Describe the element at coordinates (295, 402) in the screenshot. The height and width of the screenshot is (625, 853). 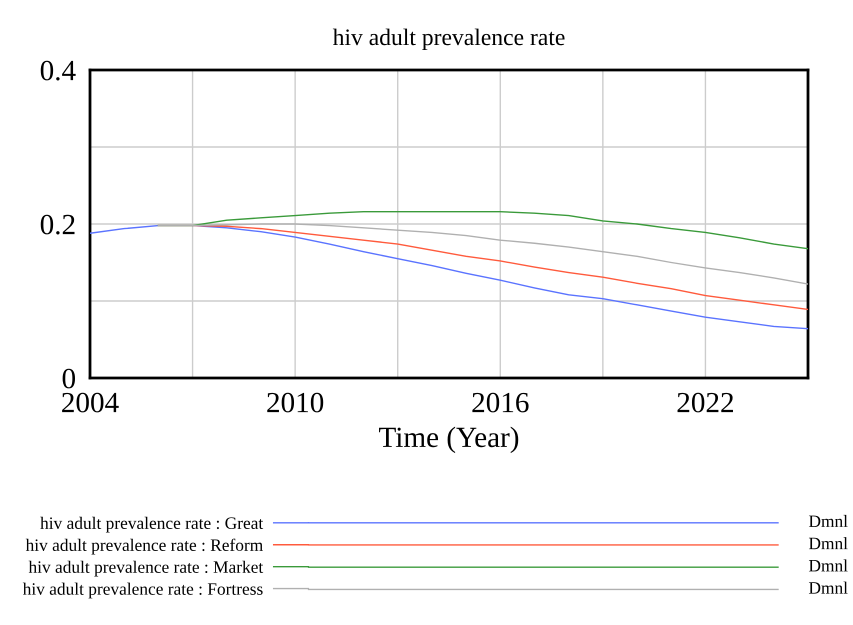
I see `x-tick-label: 2010` at that location.